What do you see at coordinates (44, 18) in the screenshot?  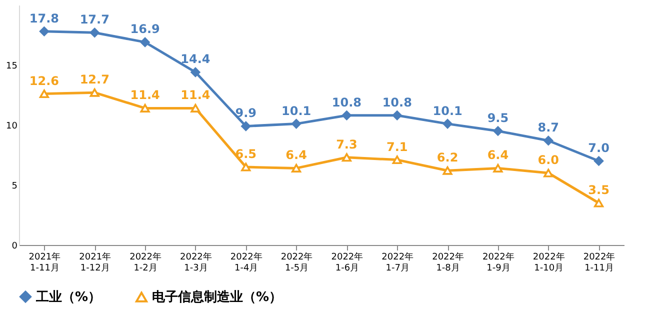 I see `data-label: 17.8` at bounding box center [44, 18].